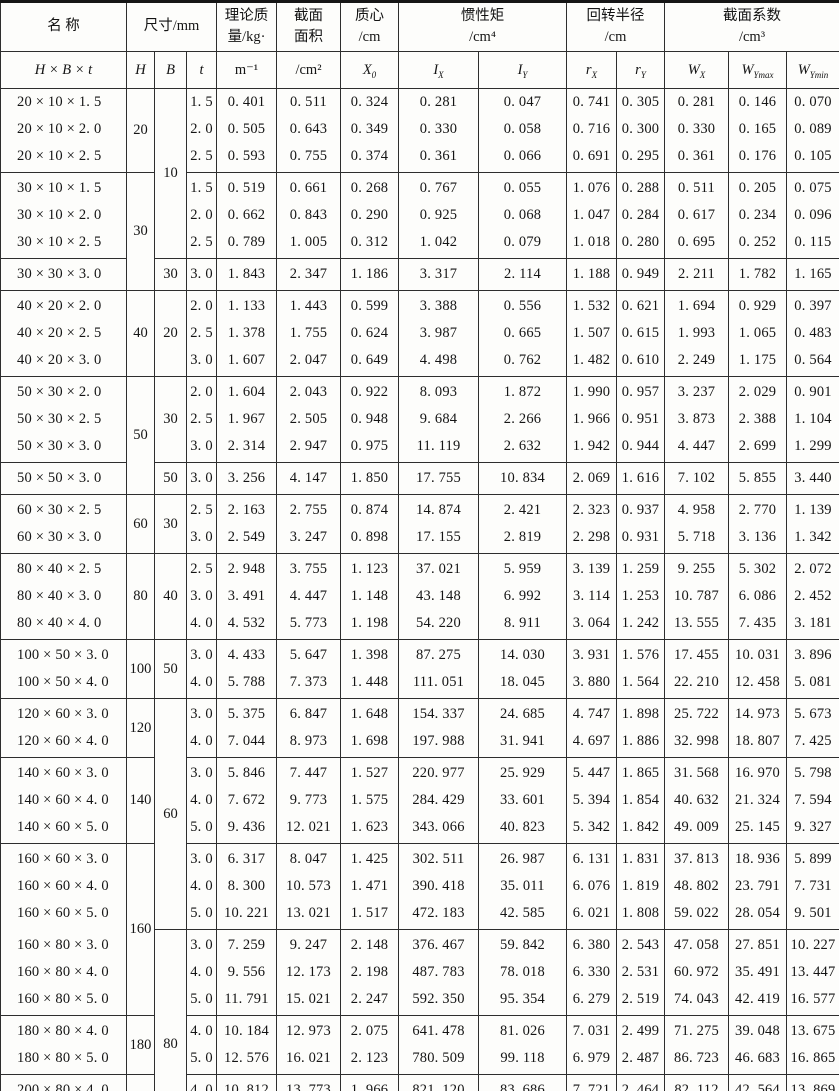 The height and width of the screenshot is (1091, 839). Describe the element at coordinates (757, 509) in the screenshot. I see `cell-wymax: 2. 770` at that location.